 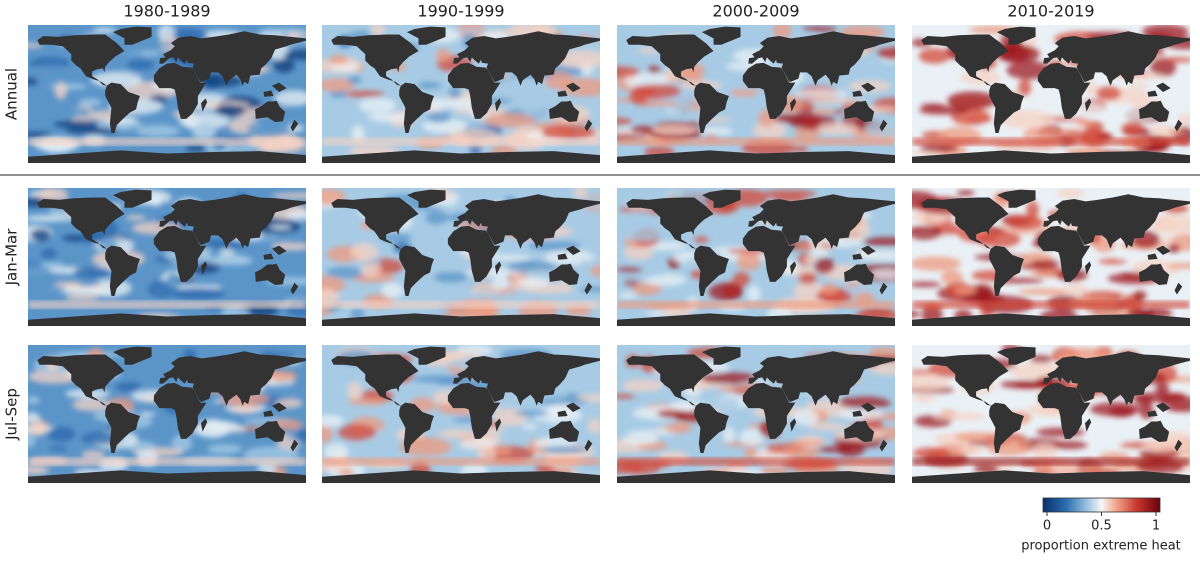 I want to click on column-title: 1980-1989, so click(x=166, y=11).